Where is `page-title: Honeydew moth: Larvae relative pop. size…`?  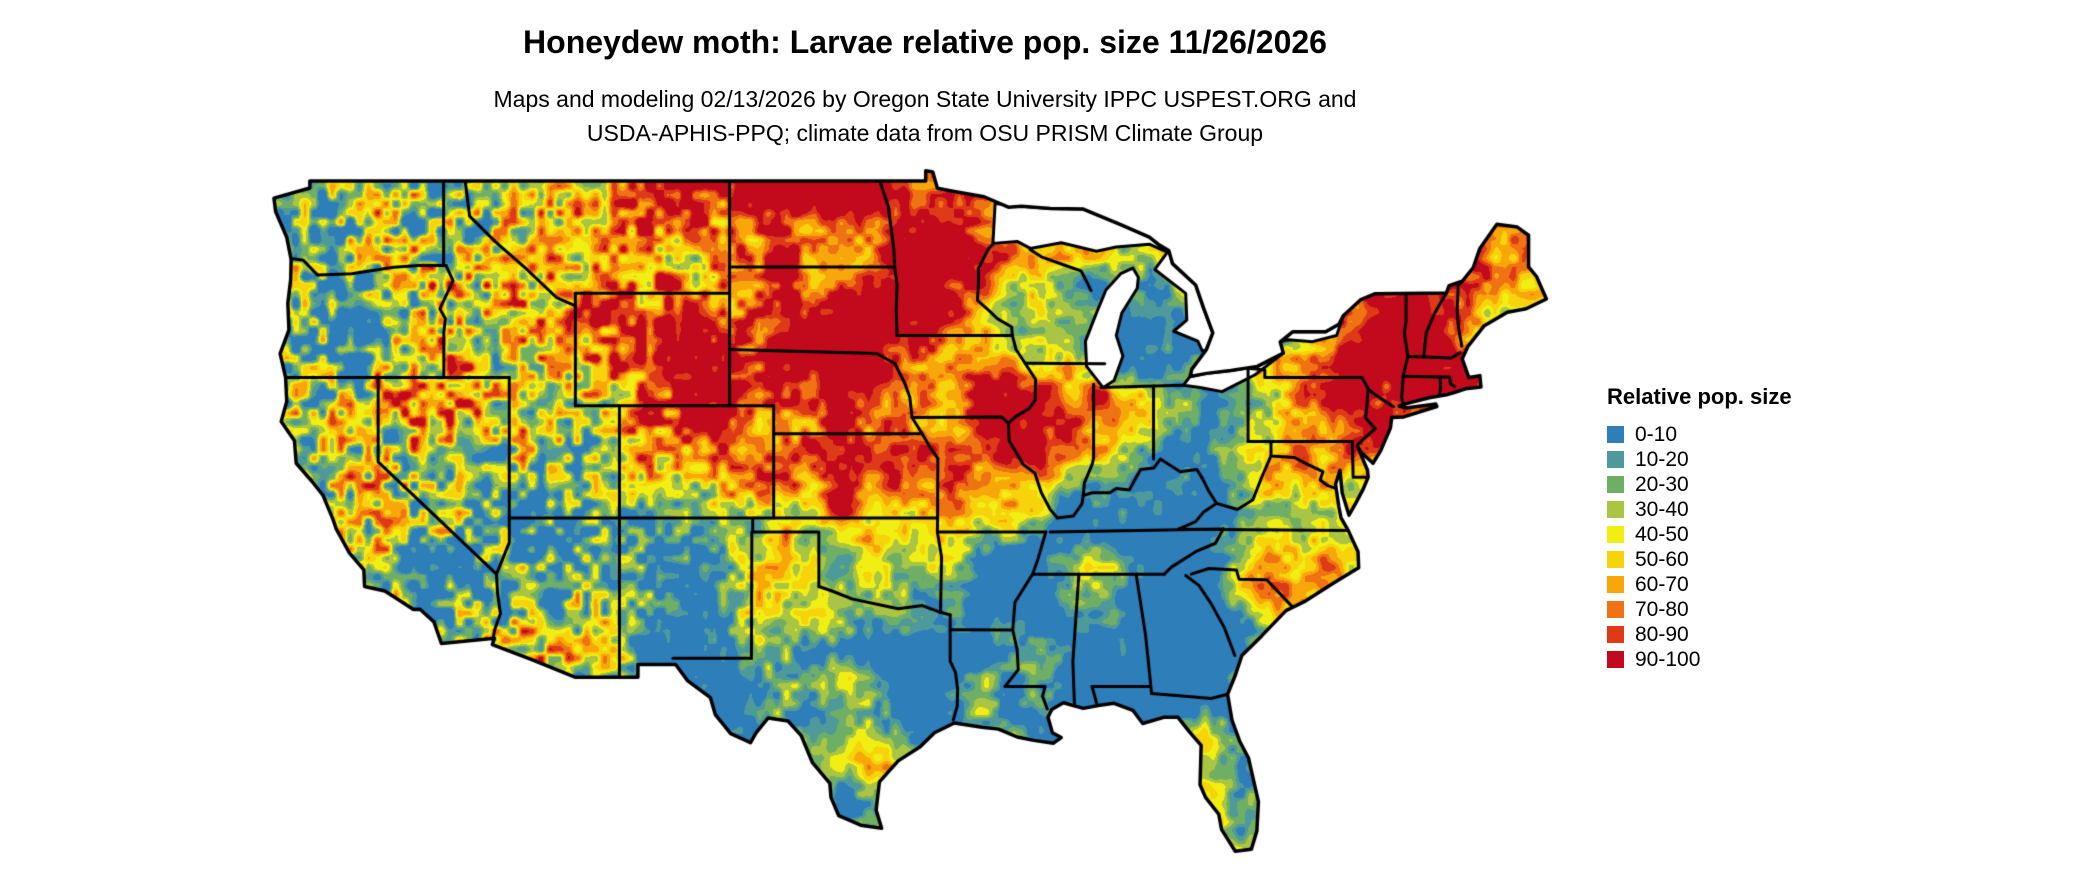 page-title: Honeydew moth: Larvae relative pop. size… is located at coordinates (925, 42).